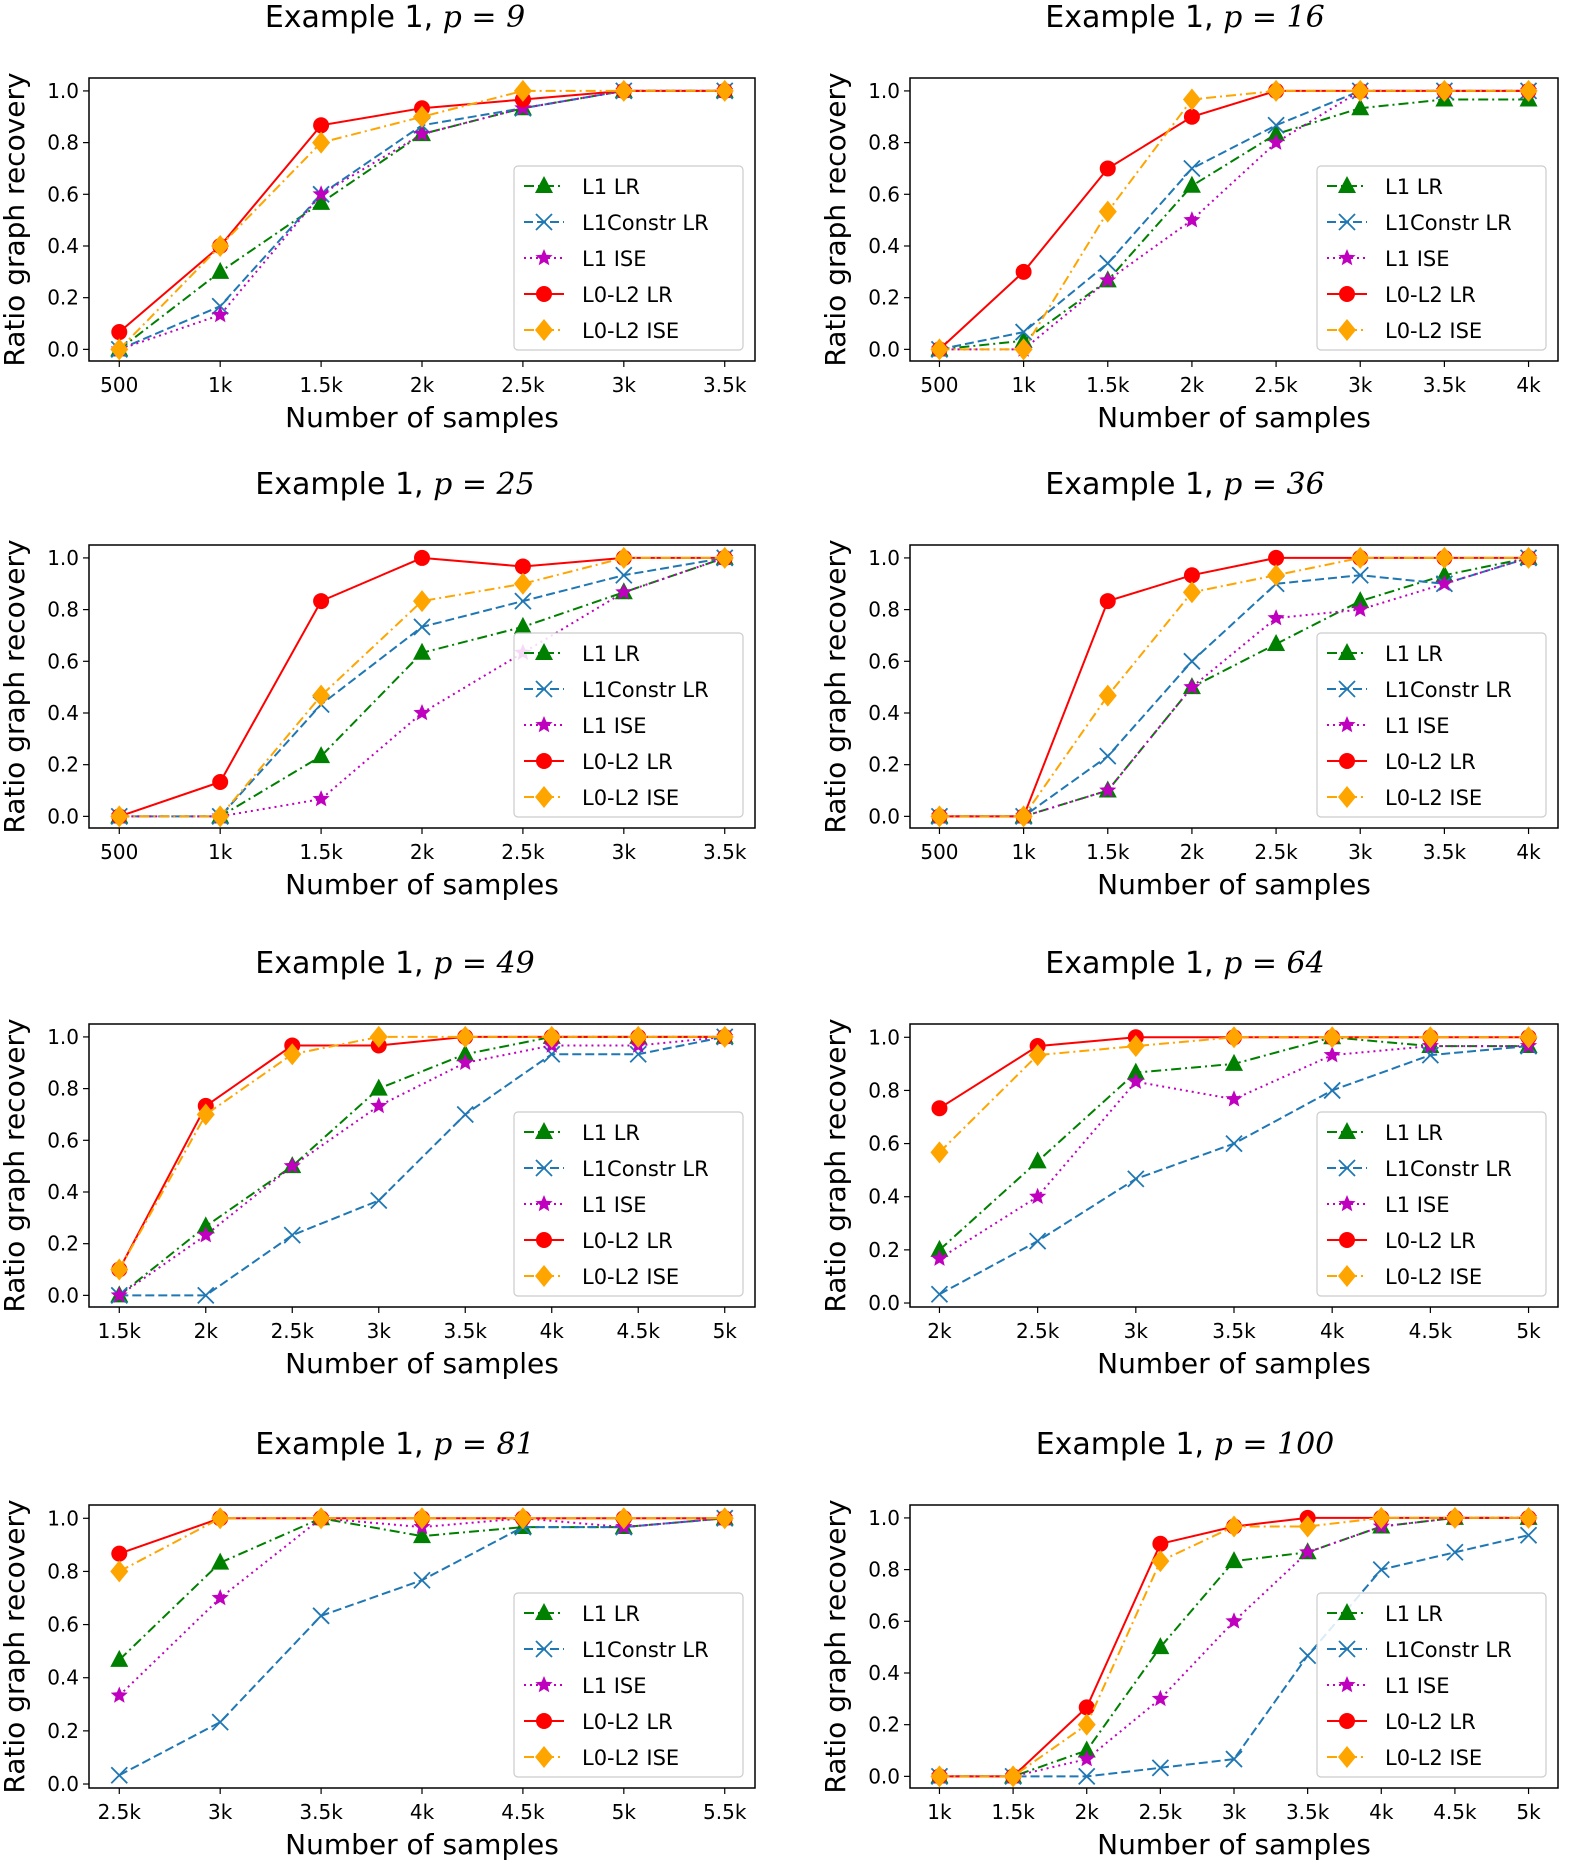 This screenshot has height=1867, width=1581. Describe the element at coordinates (15, 219) in the screenshot. I see `y-axis-label: Ratio graph recovery` at that location.